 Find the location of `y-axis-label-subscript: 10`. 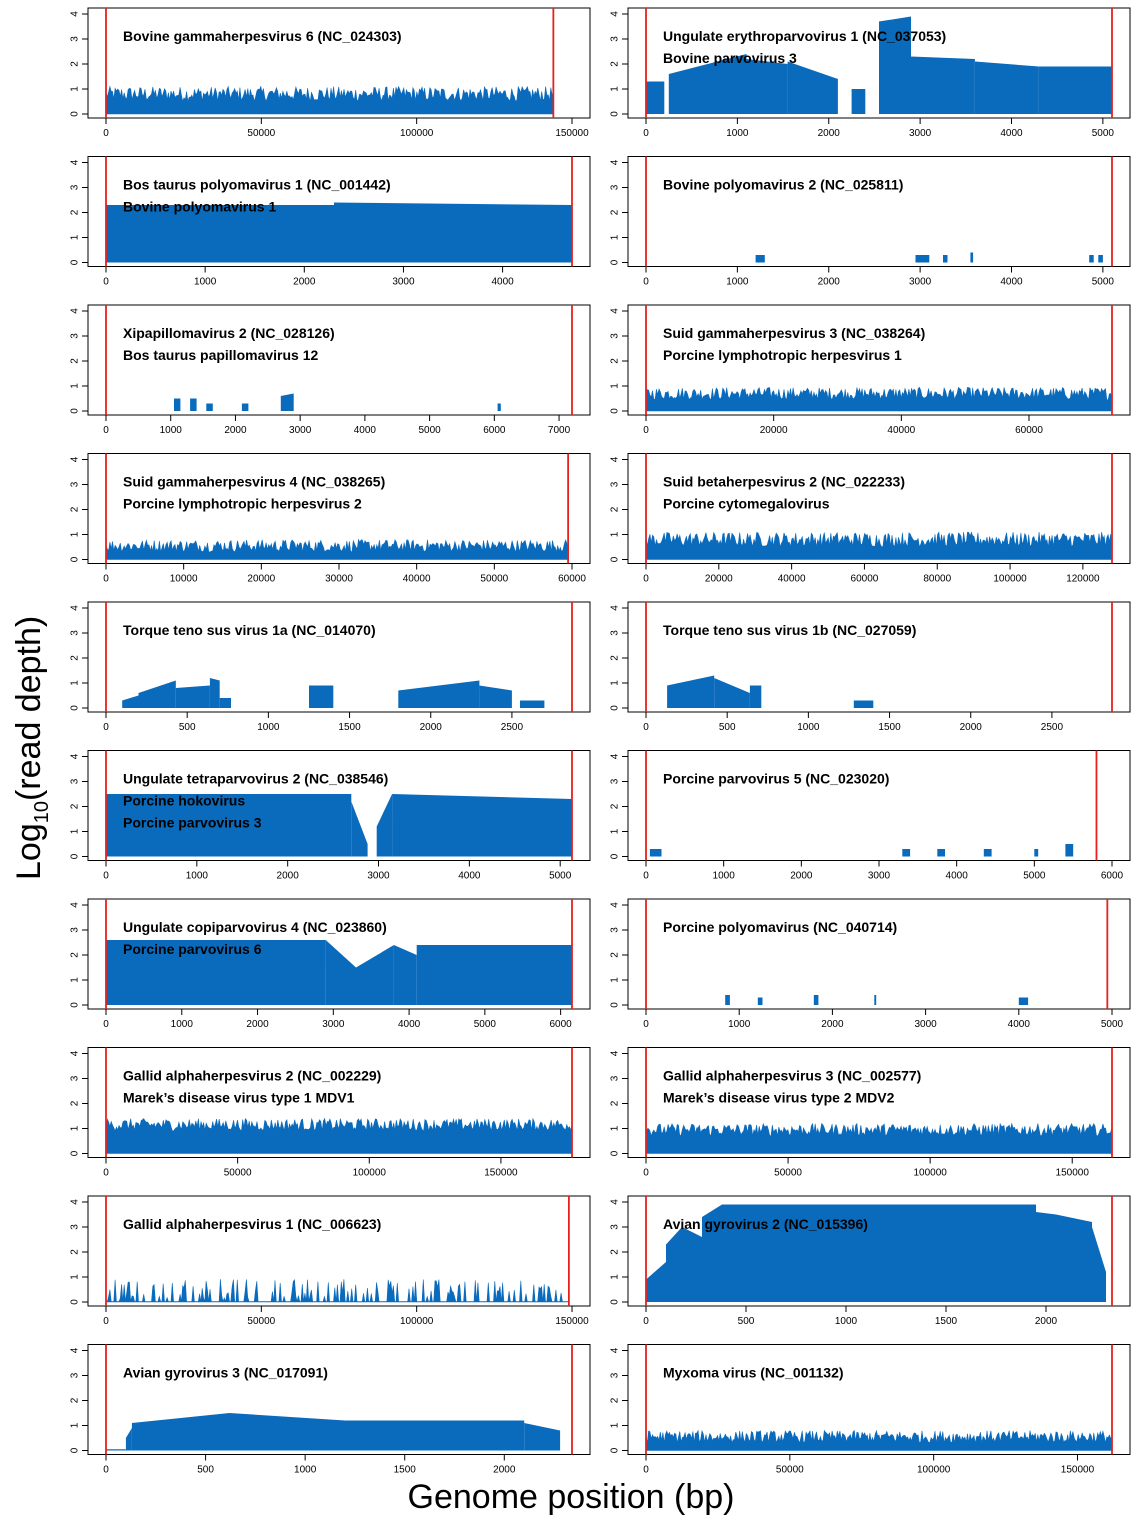

y-axis-label-subscript: 10 is located at coordinates (41, 812).